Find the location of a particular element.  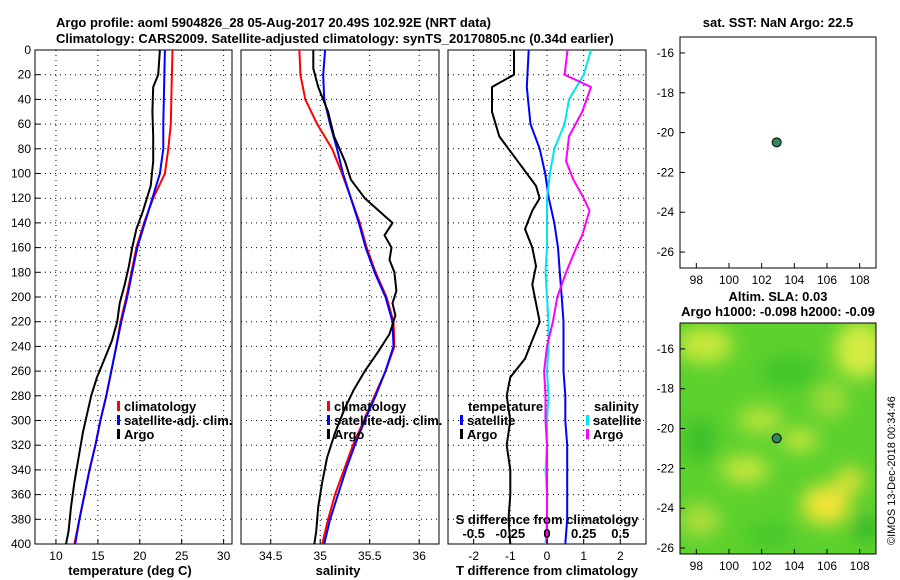

legend-swatch-s-satellite is located at coordinates (587, 420).